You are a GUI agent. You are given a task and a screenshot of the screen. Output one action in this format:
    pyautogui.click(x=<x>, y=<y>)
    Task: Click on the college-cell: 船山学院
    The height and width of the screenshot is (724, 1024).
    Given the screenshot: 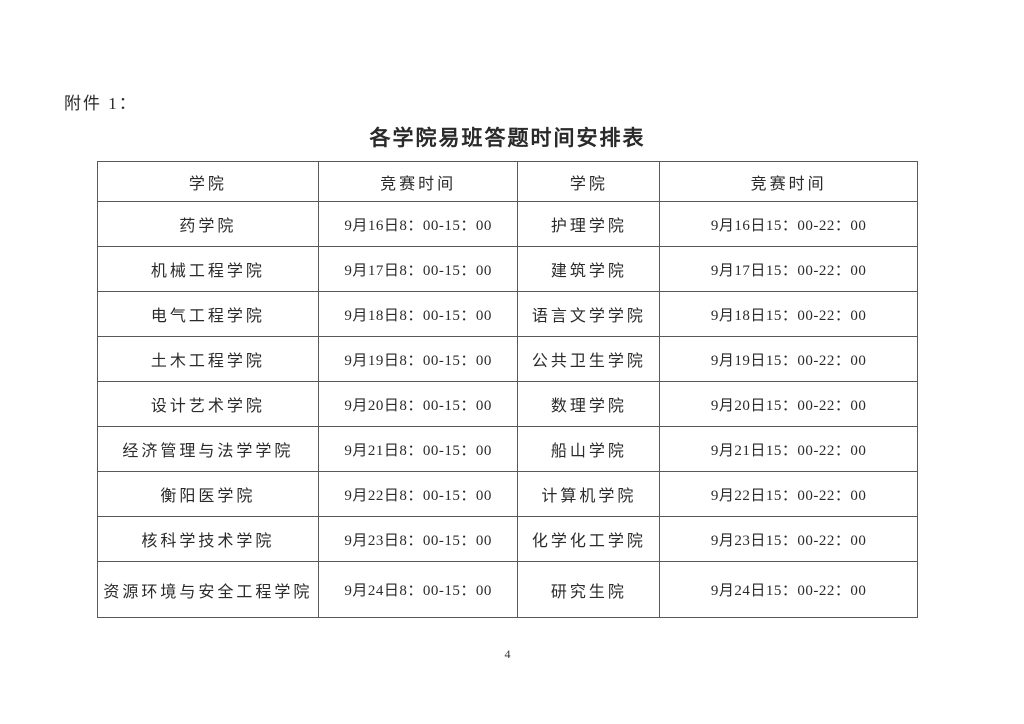 What is the action you would take?
    pyautogui.click(x=589, y=449)
    